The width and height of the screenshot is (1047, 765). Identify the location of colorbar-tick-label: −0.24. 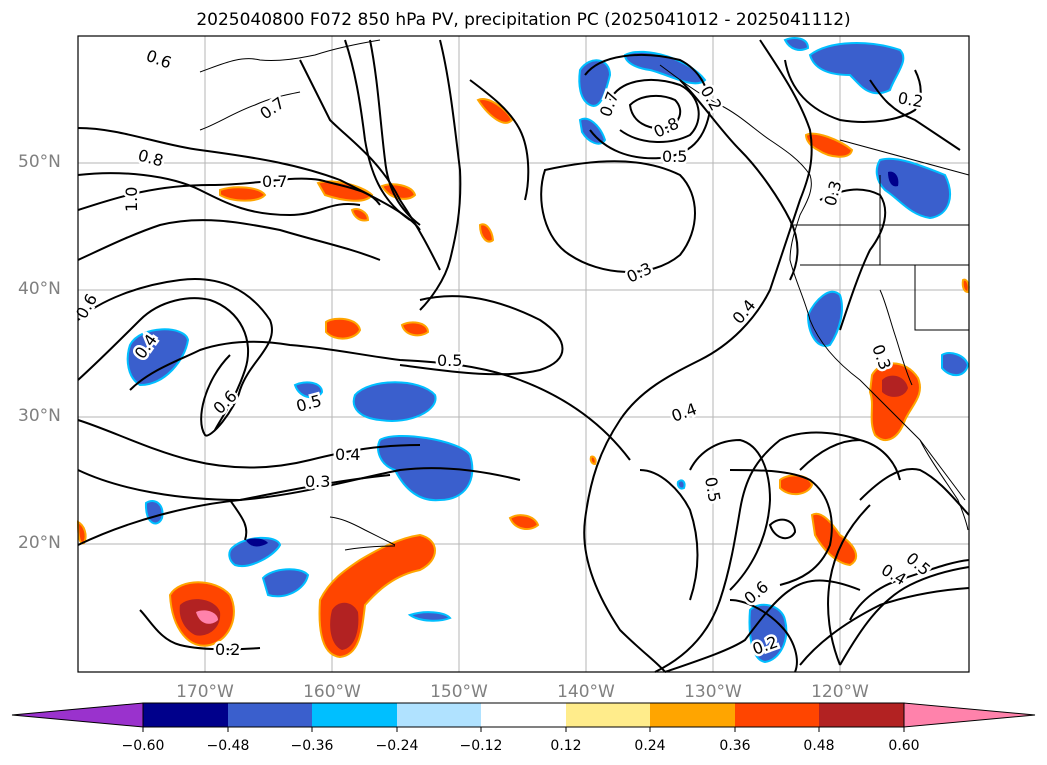
(397, 746).